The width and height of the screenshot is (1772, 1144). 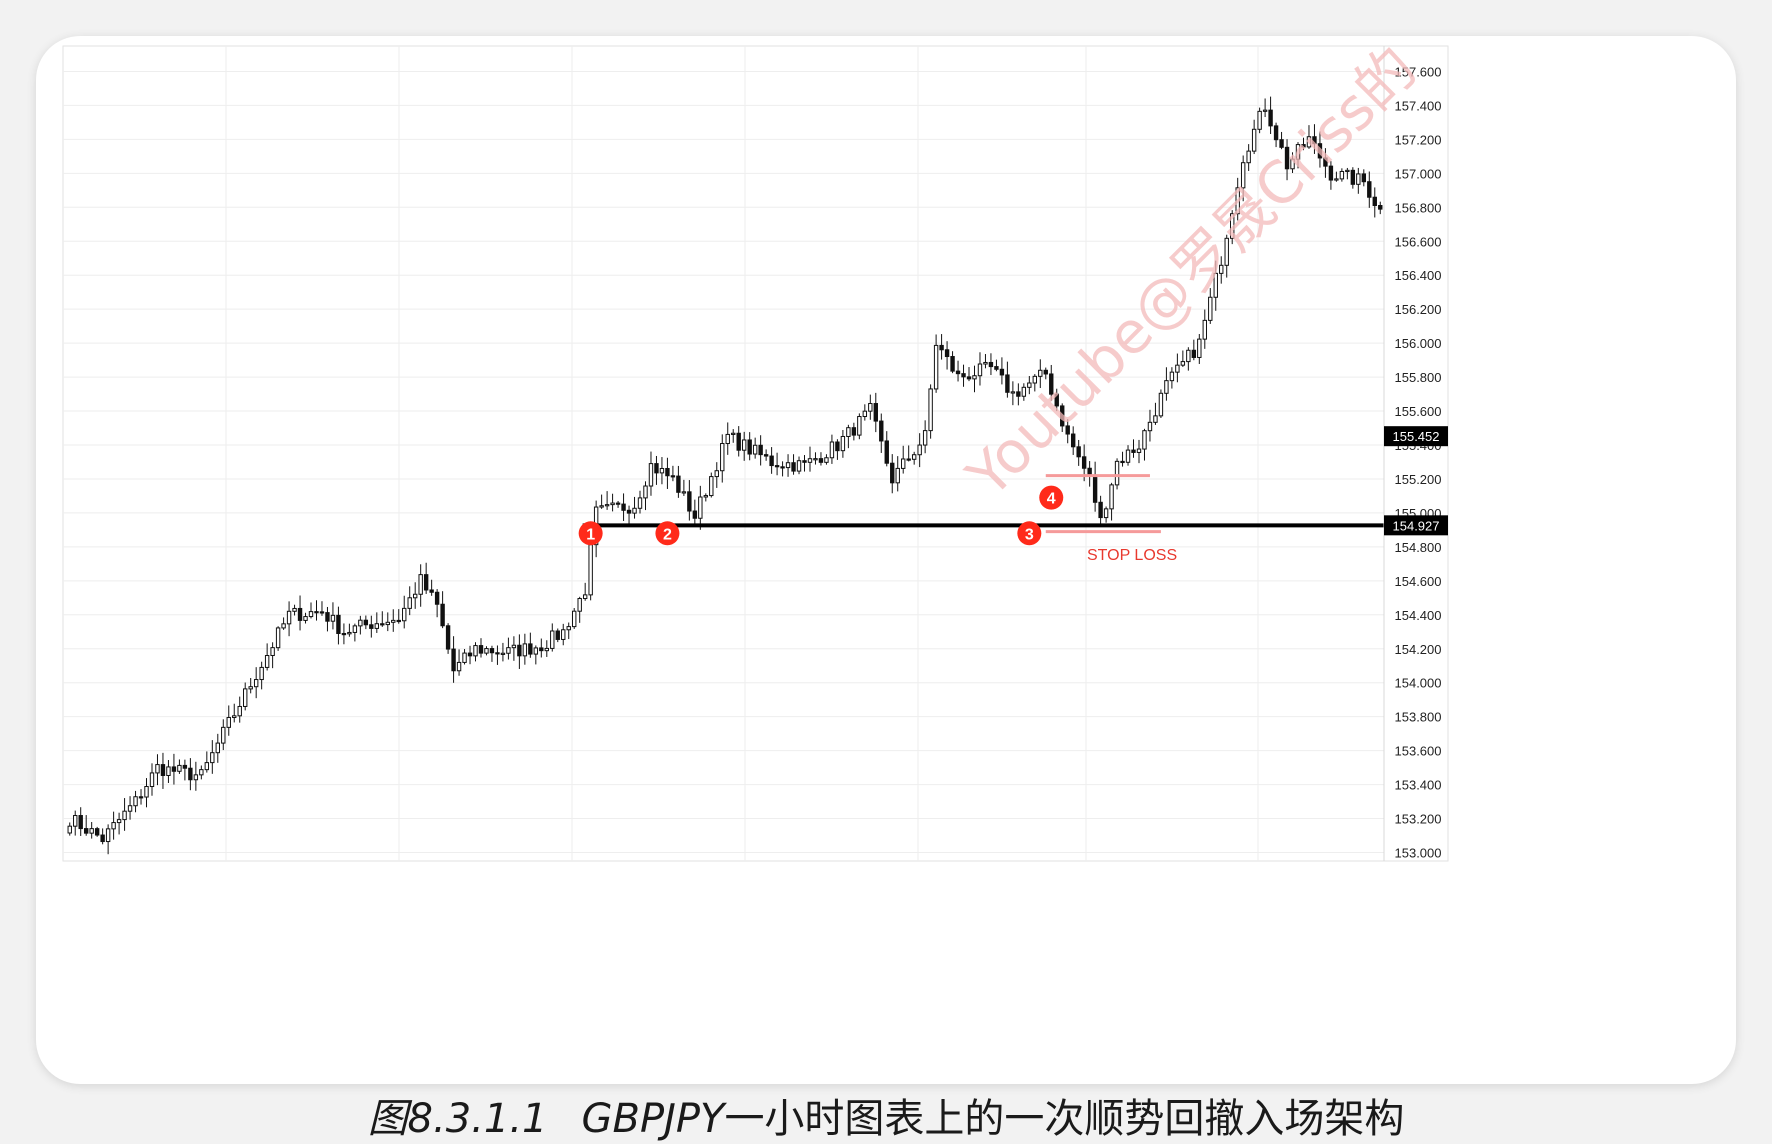 I want to click on price-tick-label: 156.400, so click(x=1418, y=275).